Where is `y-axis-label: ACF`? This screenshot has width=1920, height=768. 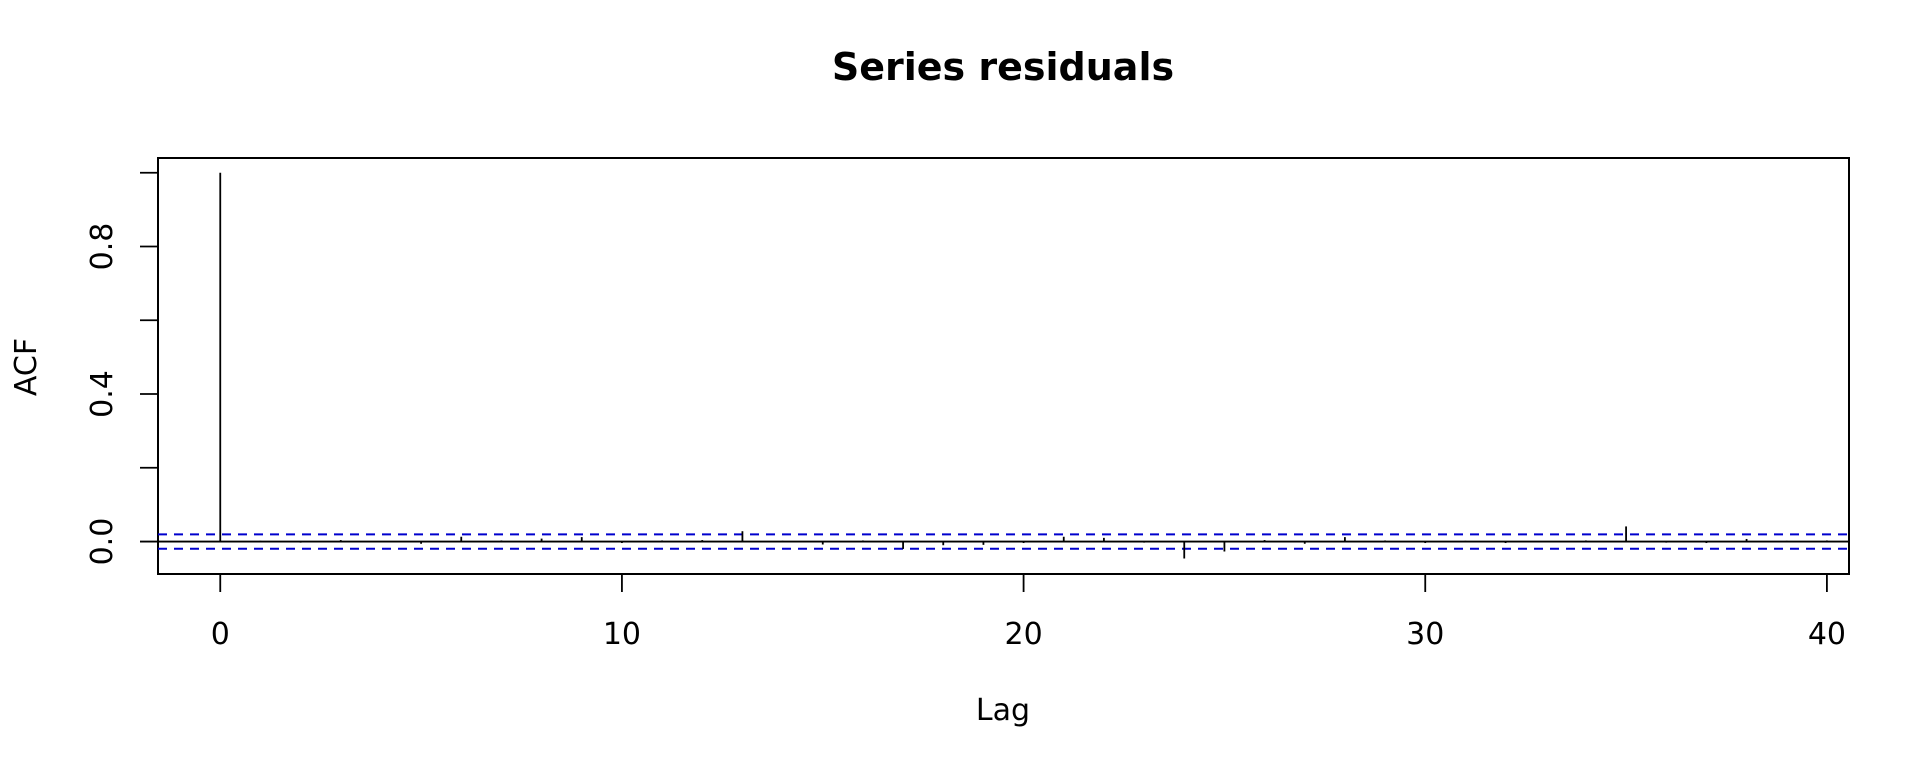
y-axis-label: ACF is located at coordinates (26, 367).